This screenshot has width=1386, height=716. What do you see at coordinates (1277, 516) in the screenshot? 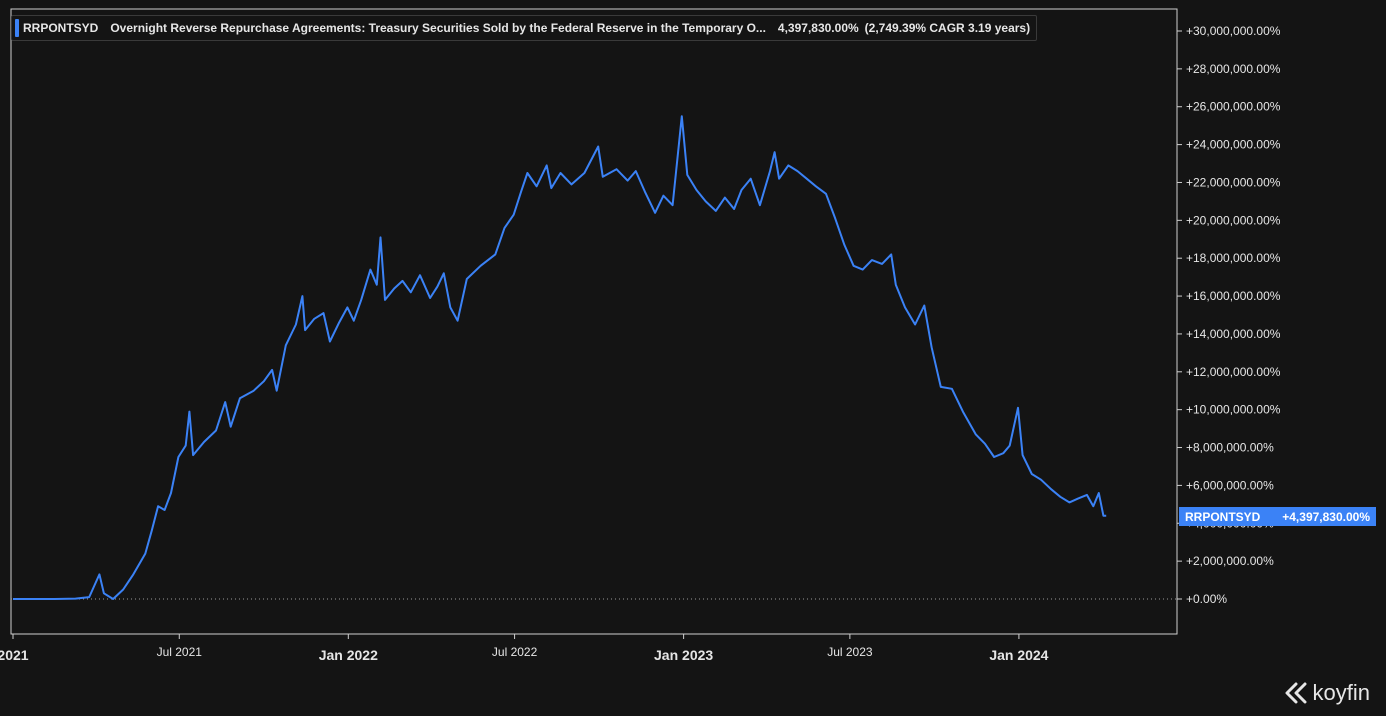
I see `last-value-tag: RRPONTSYD +4,397,830.00%` at bounding box center [1277, 516].